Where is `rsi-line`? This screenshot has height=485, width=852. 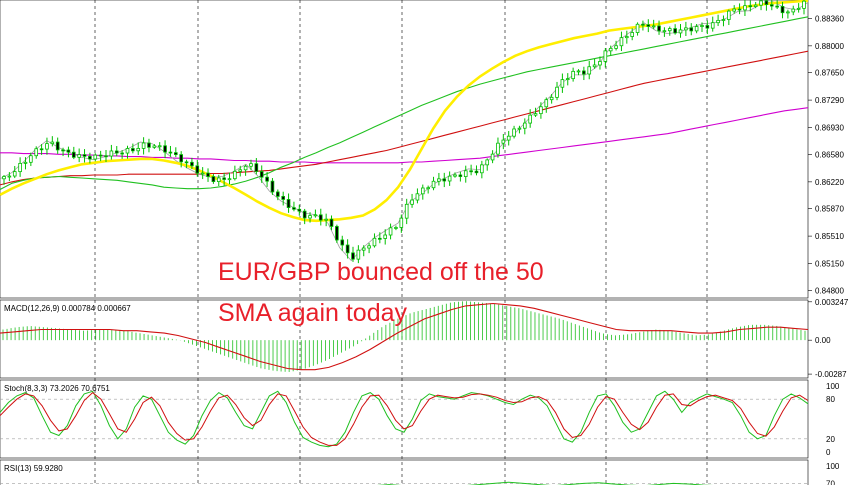 rsi-line is located at coordinates (545, 483).